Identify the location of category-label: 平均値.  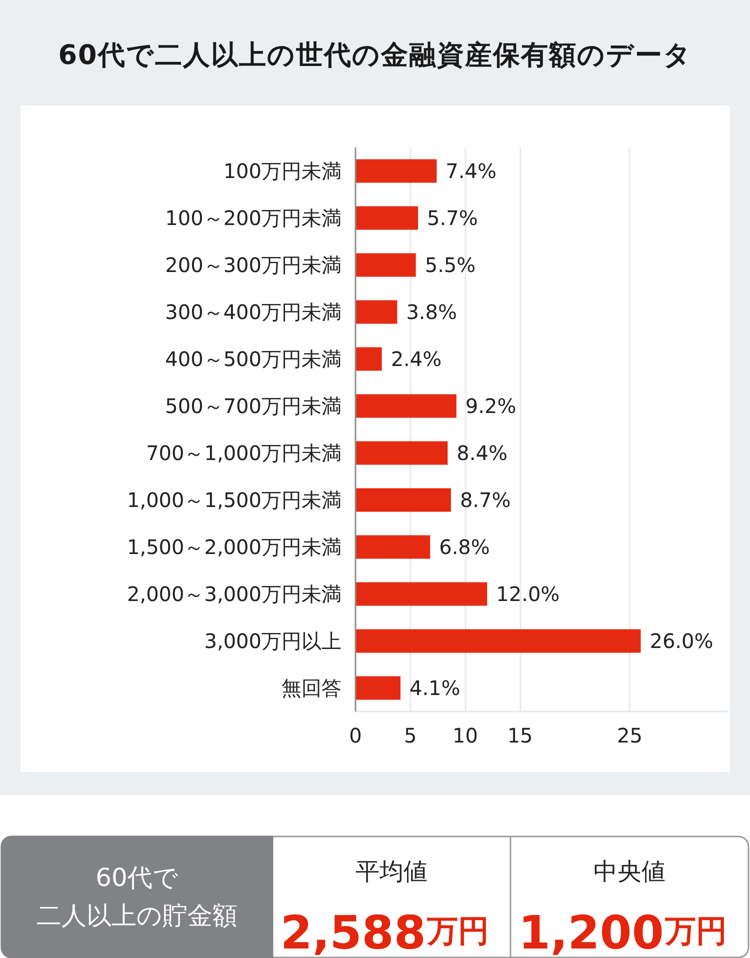
(392, 872).